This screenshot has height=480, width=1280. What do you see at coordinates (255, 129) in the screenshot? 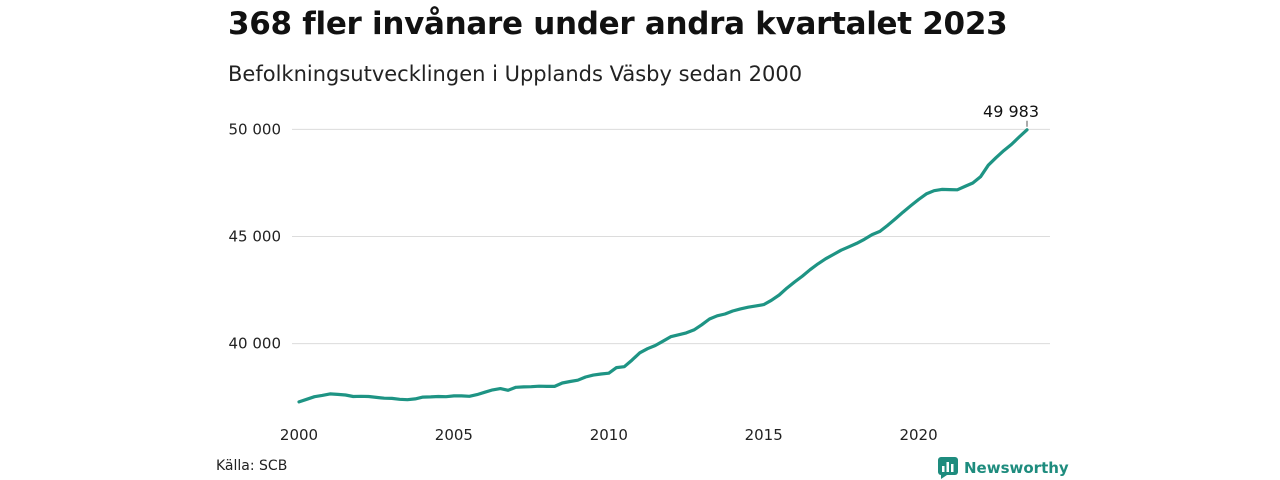
I see `y-tick-label: 50 000` at bounding box center [255, 129].